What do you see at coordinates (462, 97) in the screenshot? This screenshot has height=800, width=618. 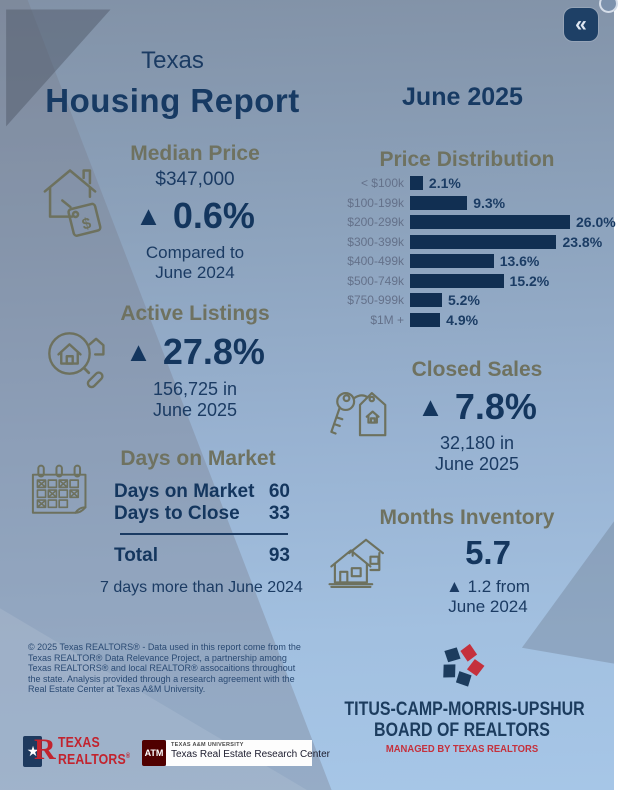 I see `report-date: June 2025` at bounding box center [462, 97].